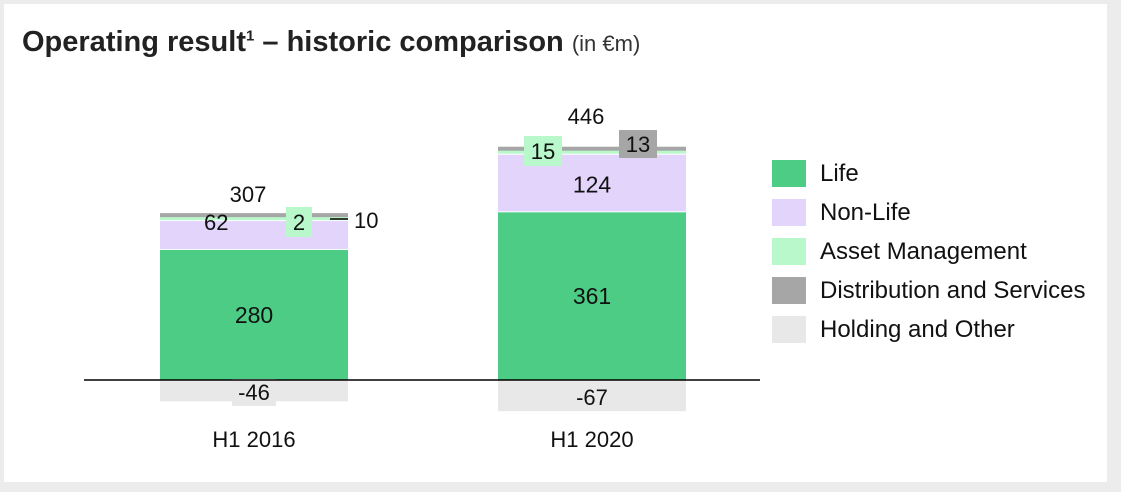 Image resolution: width=1121 pixels, height=492 pixels. I want to click on title-main: Operating result, so click(134, 42).